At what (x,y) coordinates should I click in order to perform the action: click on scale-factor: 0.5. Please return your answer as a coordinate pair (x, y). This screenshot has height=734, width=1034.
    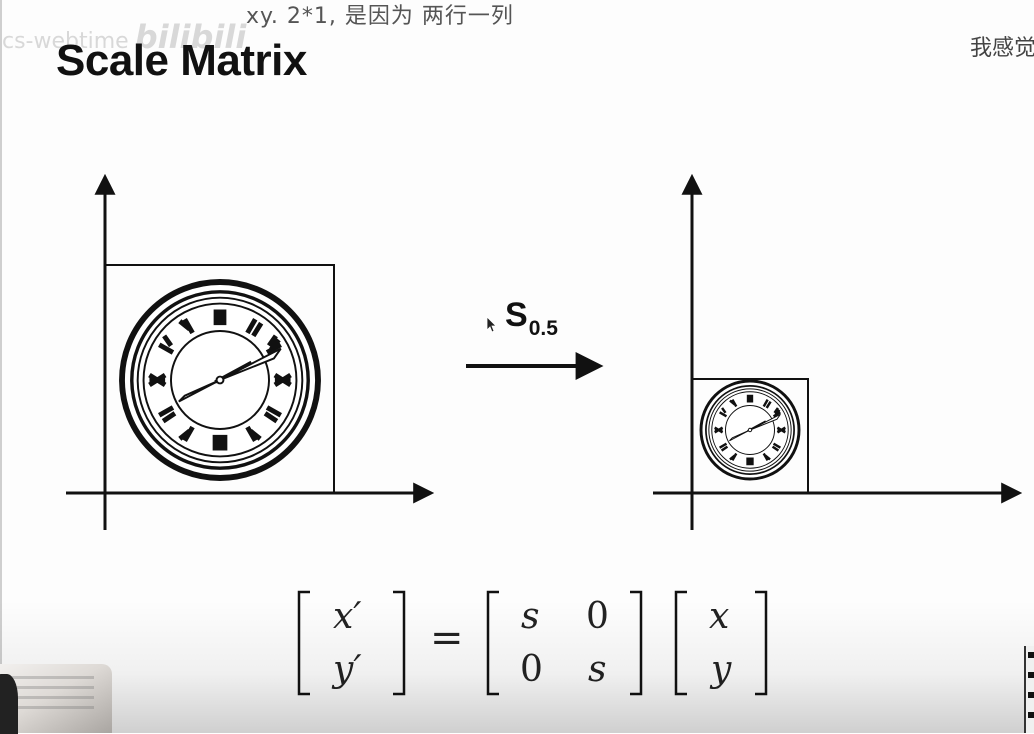
    Looking at the image, I should click on (543, 328).